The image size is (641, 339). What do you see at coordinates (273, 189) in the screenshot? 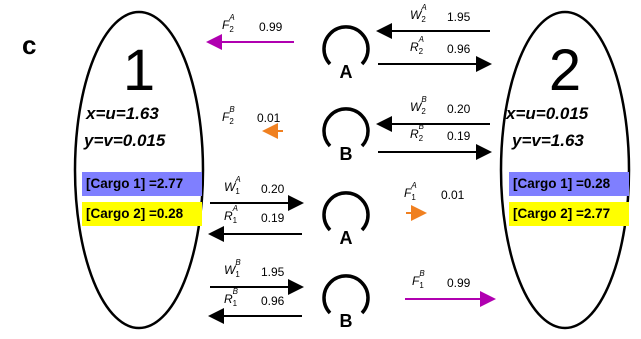
I see `rate-value-W1A: 0.20` at bounding box center [273, 189].